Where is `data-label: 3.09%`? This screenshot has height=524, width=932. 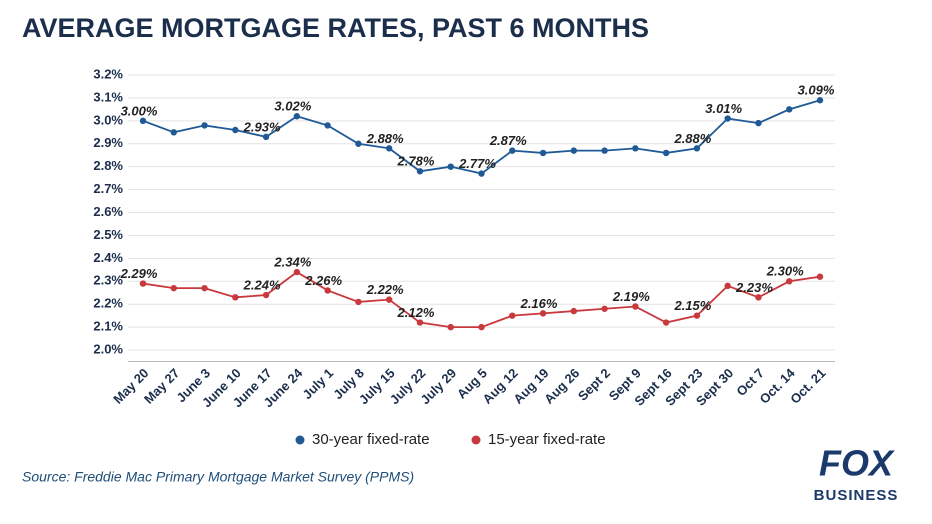 data-label: 3.09% is located at coordinates (816, 90).